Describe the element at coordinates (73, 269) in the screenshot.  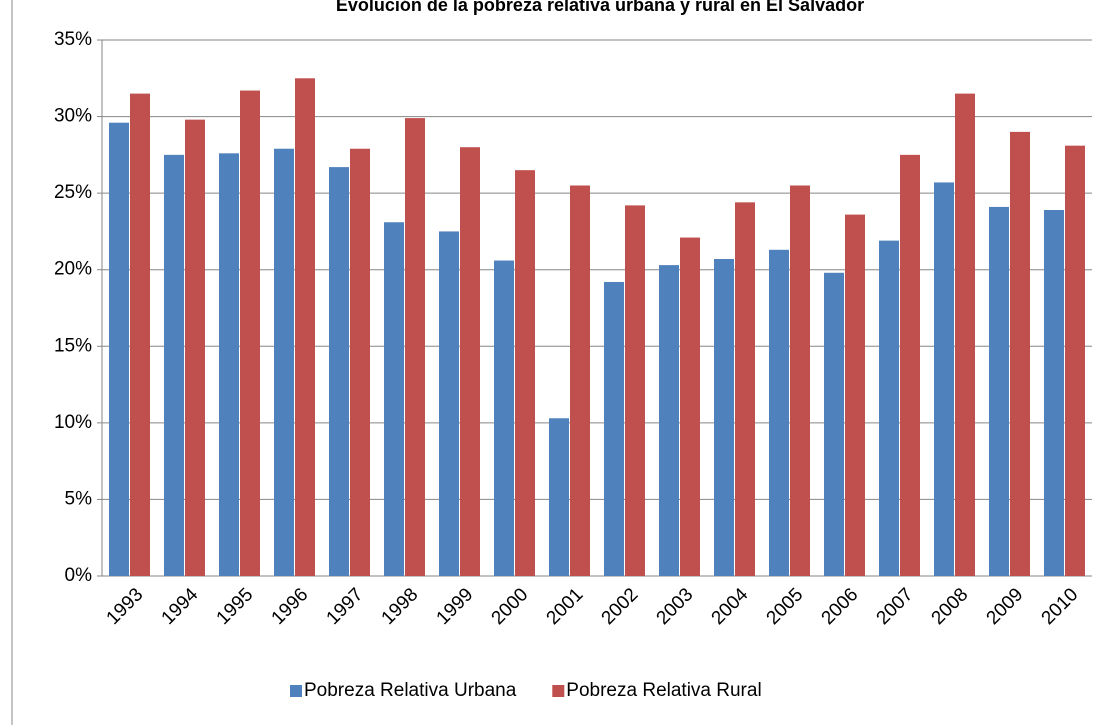
I see `y-tick-label: 20%` at that location.